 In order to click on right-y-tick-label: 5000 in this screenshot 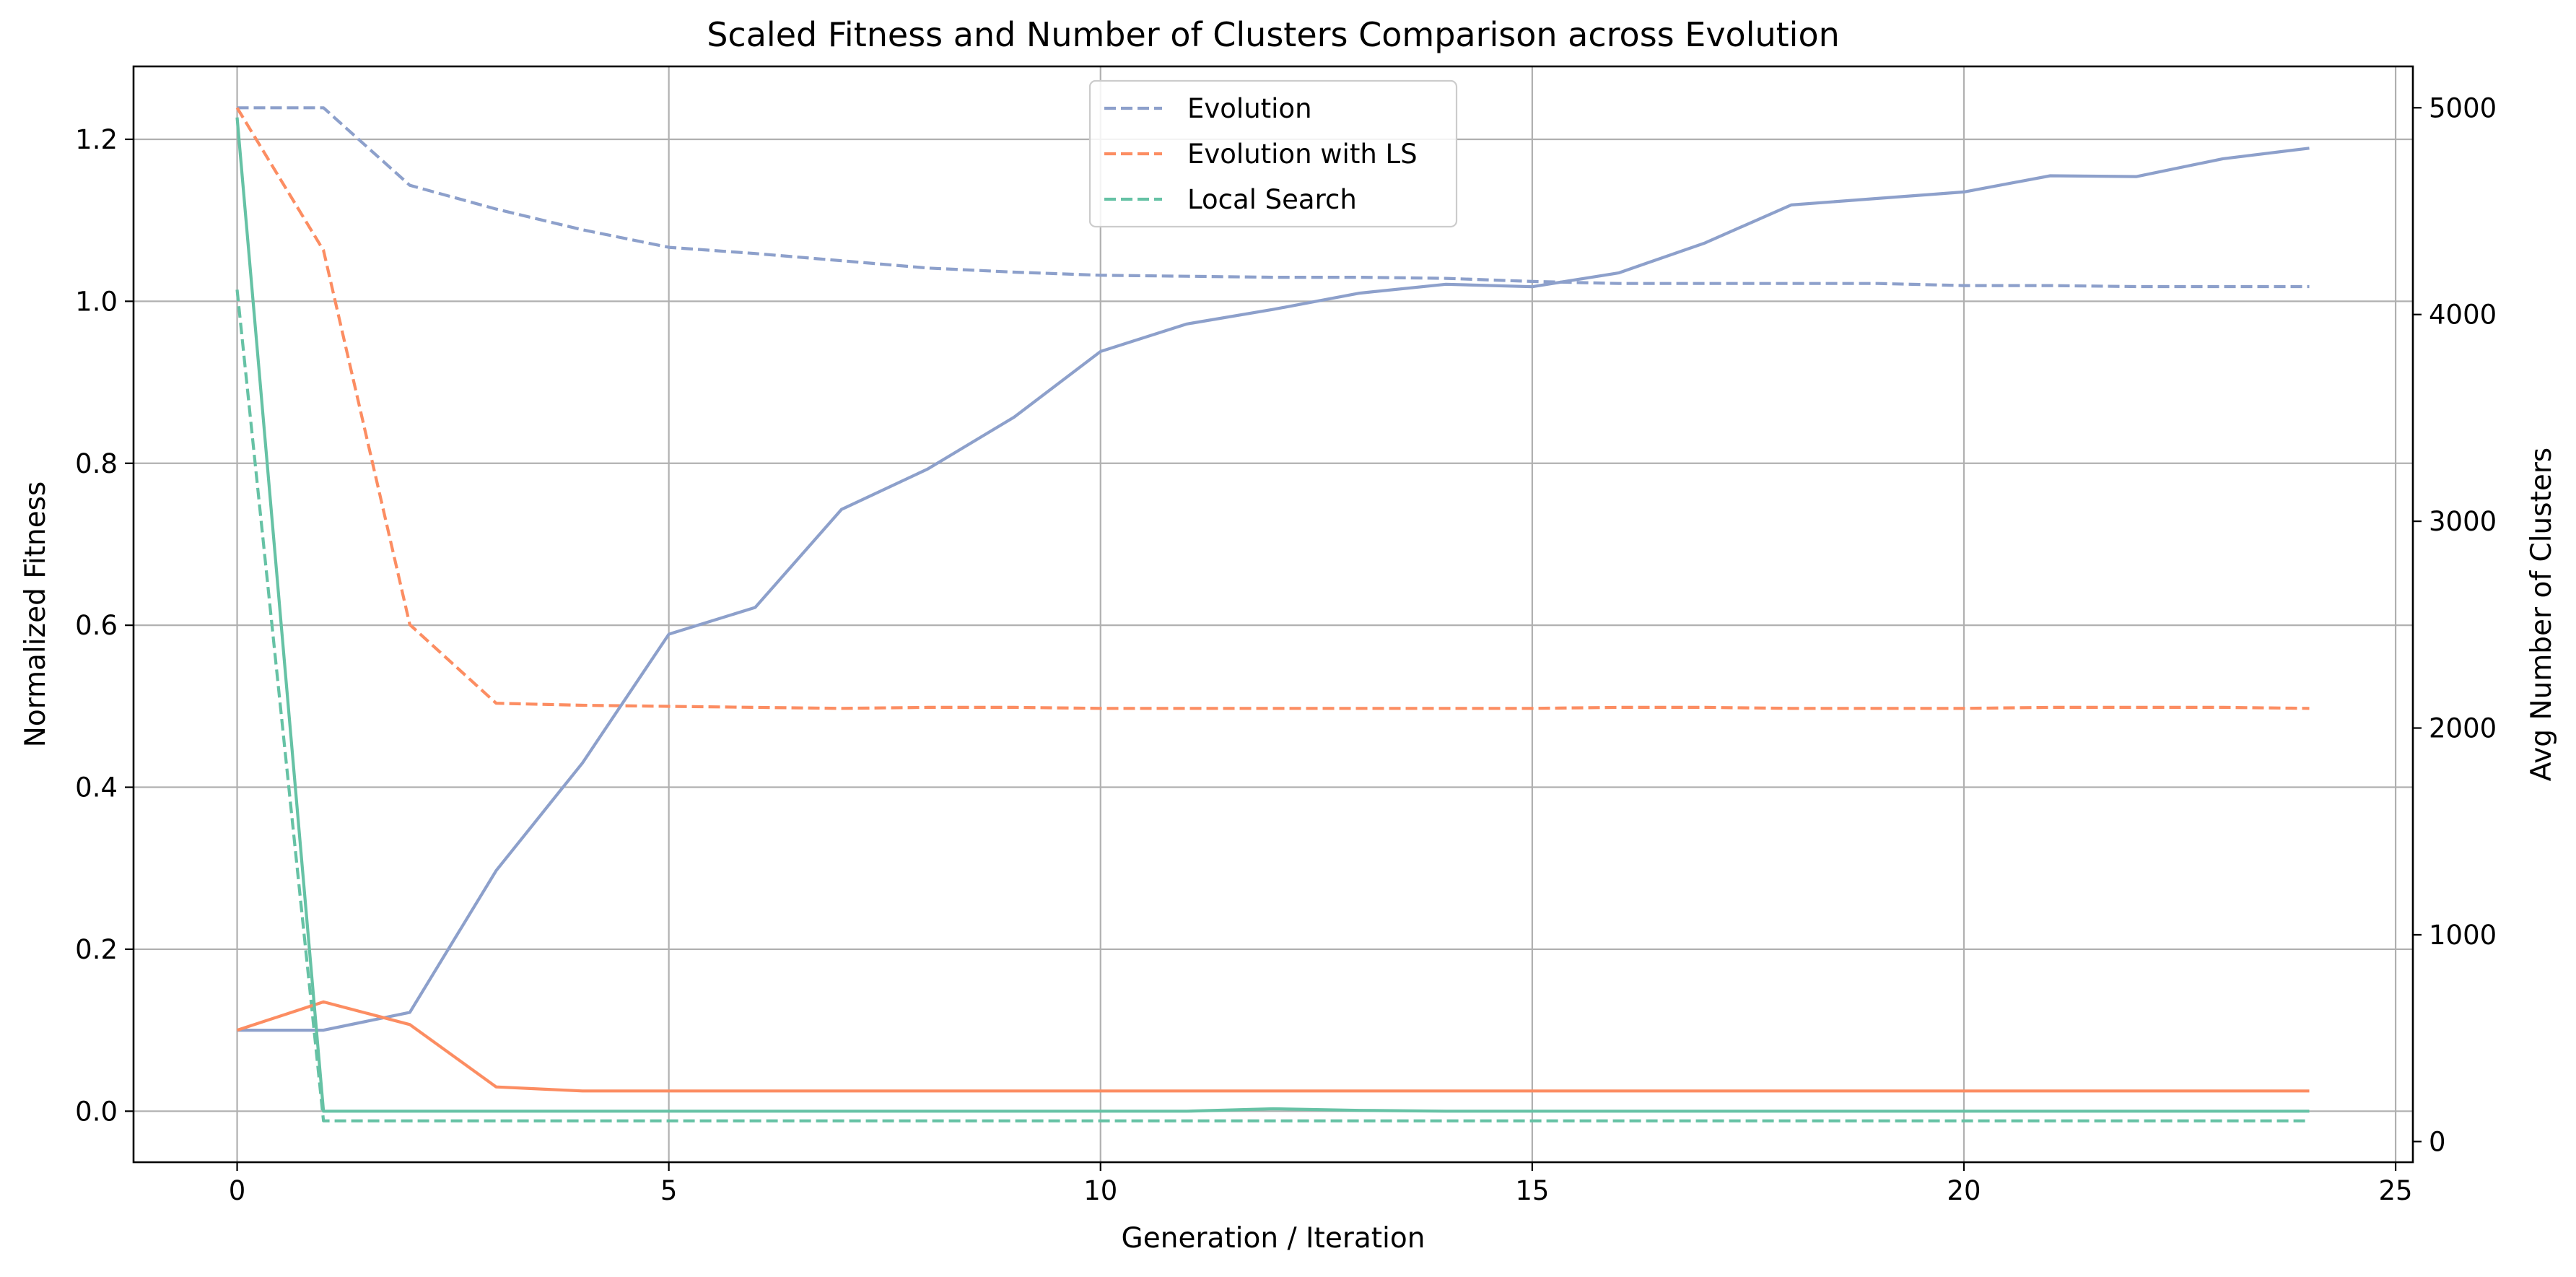, I will do `click(2463, 107)`.